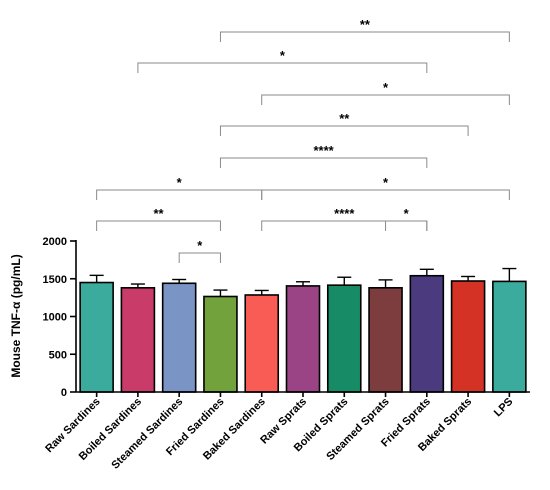 The image size is (550, 490). Describe the element at coordinates (504, 408) in the screenshot. I see `x-tick-label: LPS` at that location.